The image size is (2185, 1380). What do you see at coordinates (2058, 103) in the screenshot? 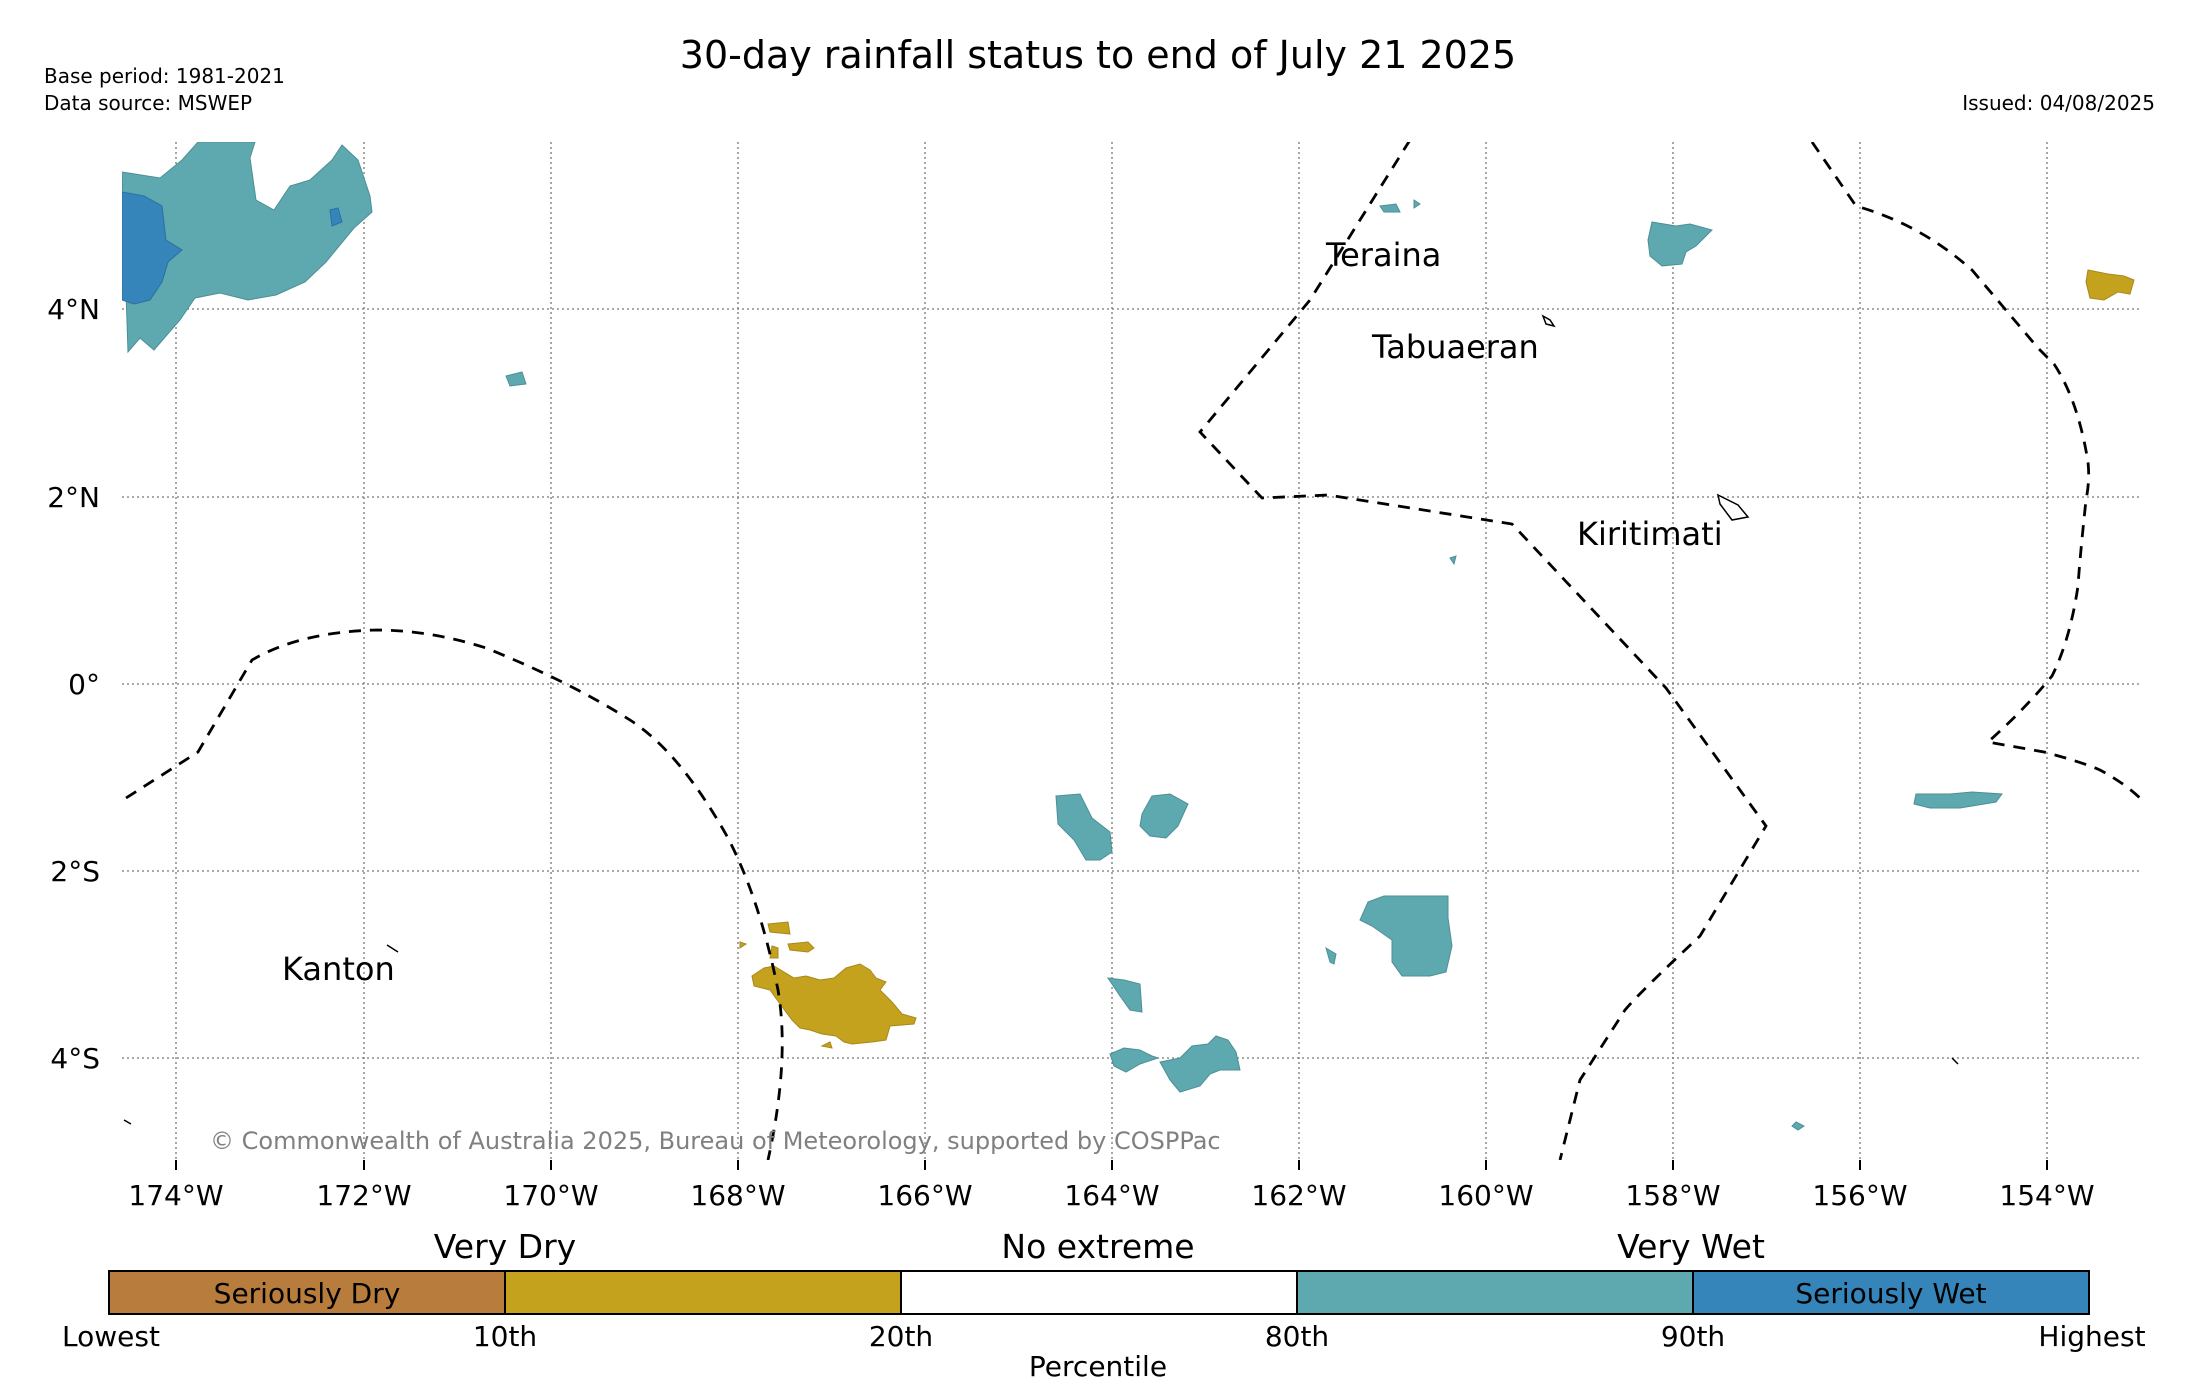
I see `issued-date-text: Issued: 04/08/2025` at bounding box center [2058, 103].